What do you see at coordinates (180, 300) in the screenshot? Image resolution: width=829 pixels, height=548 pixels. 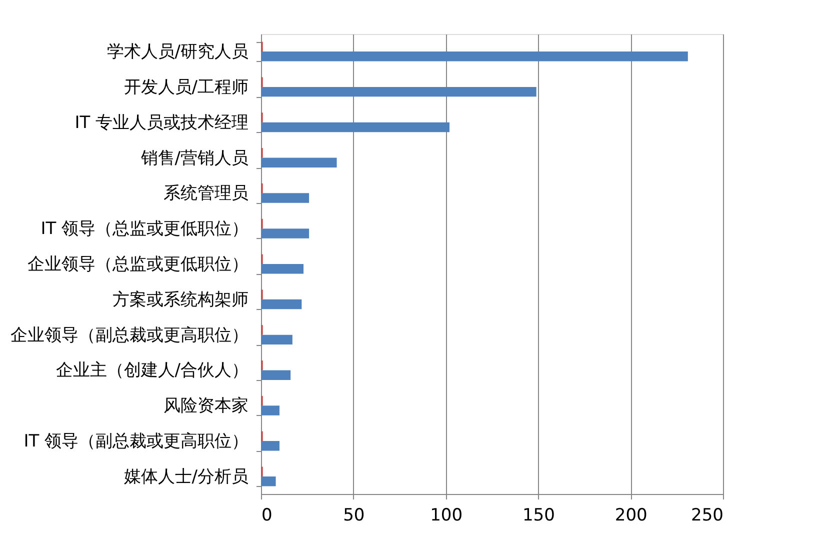 I see `y-tick-label: 方案或系统构架师` at bounding box center [180, 300].